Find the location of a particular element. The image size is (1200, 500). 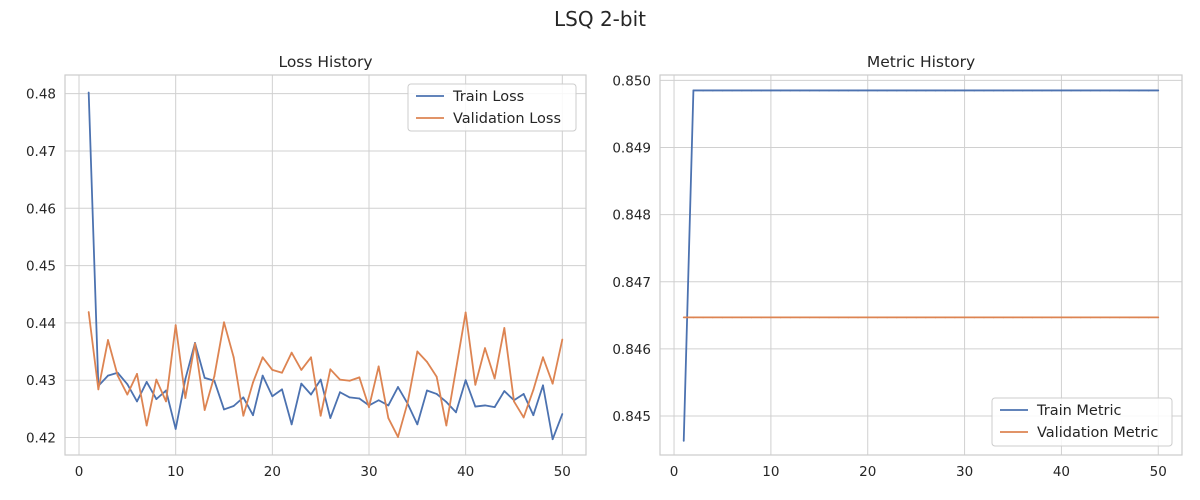

x-tick-label: 20 is located at coordinates (867, 472).